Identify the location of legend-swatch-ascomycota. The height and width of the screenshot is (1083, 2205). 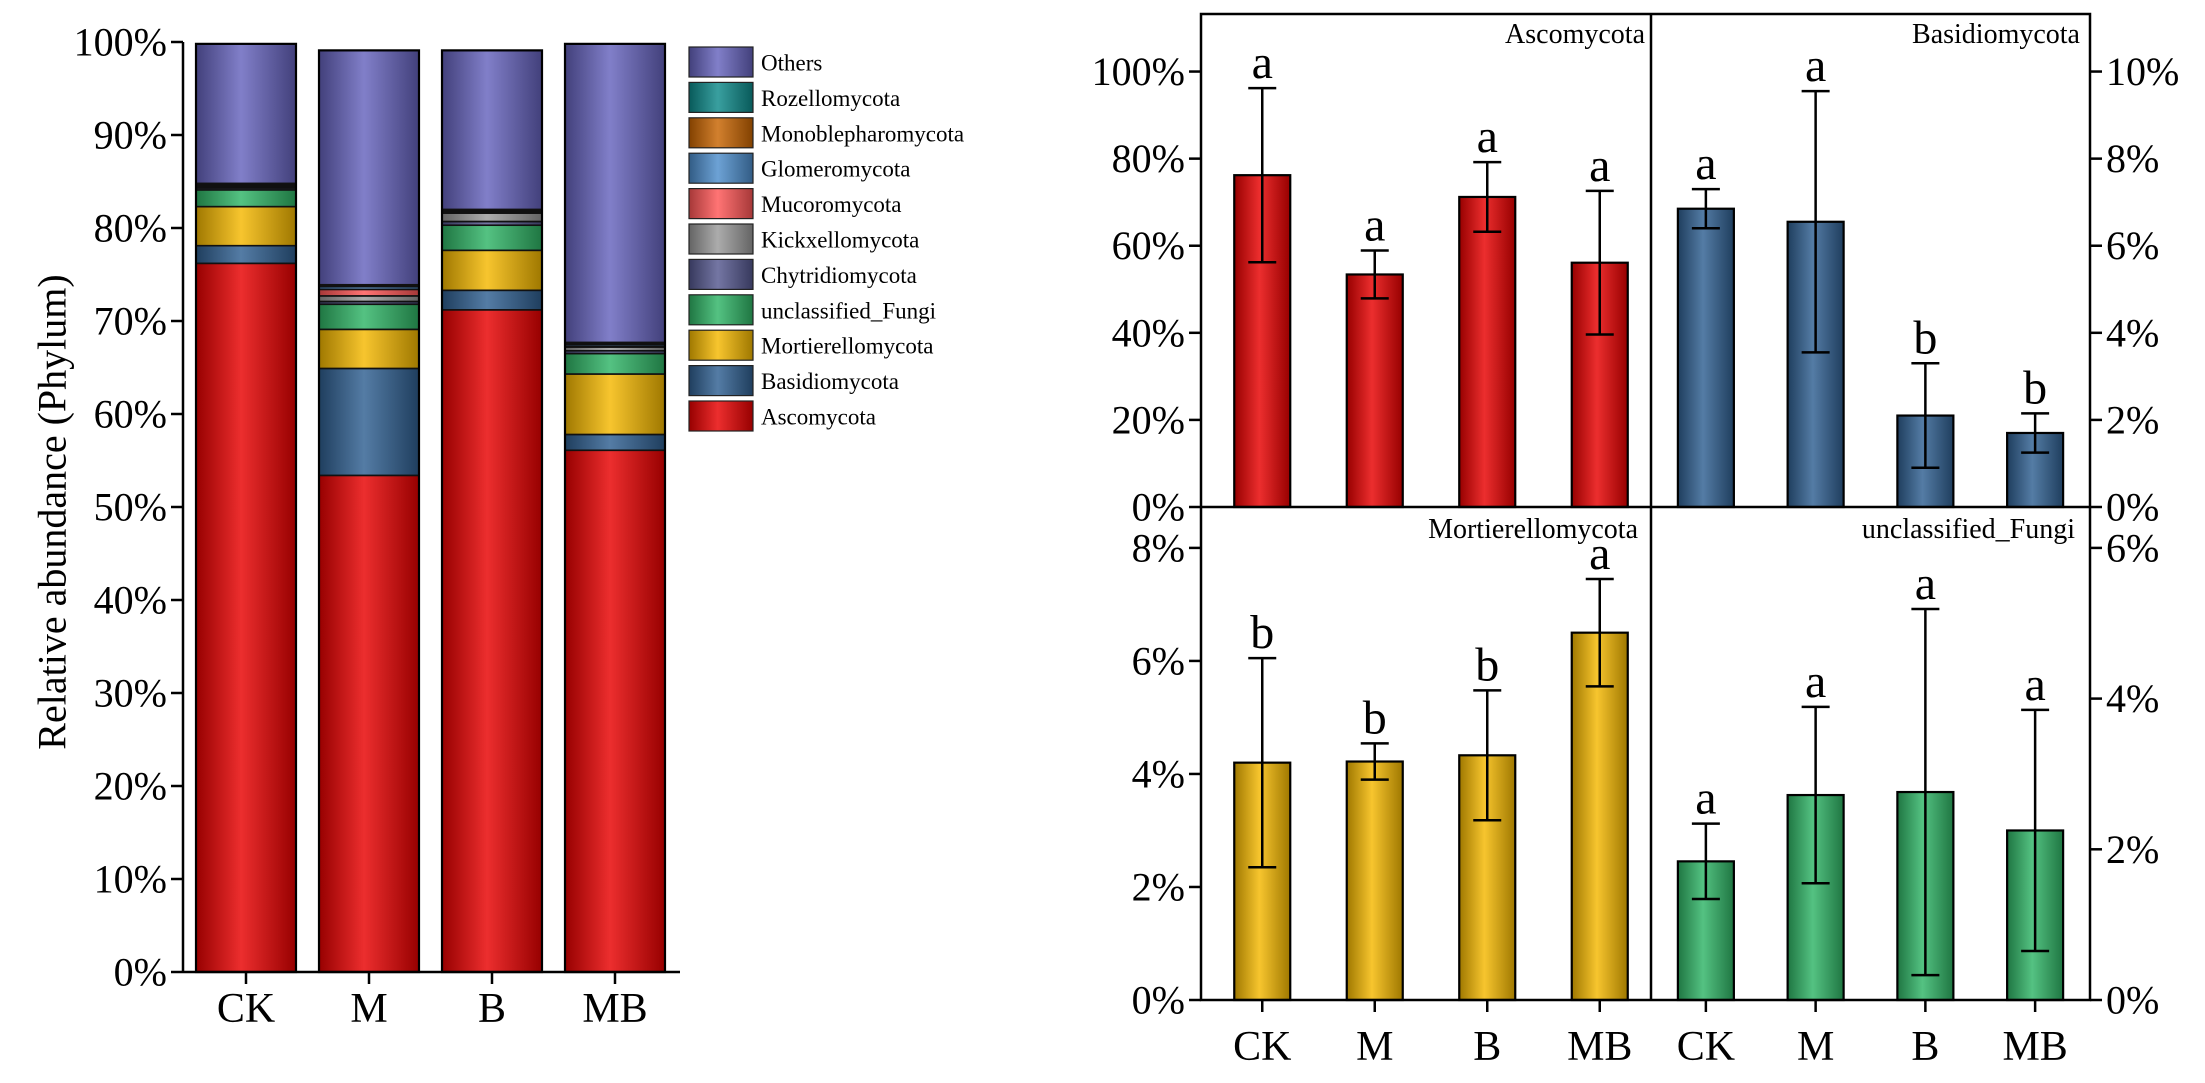
(721, 416).